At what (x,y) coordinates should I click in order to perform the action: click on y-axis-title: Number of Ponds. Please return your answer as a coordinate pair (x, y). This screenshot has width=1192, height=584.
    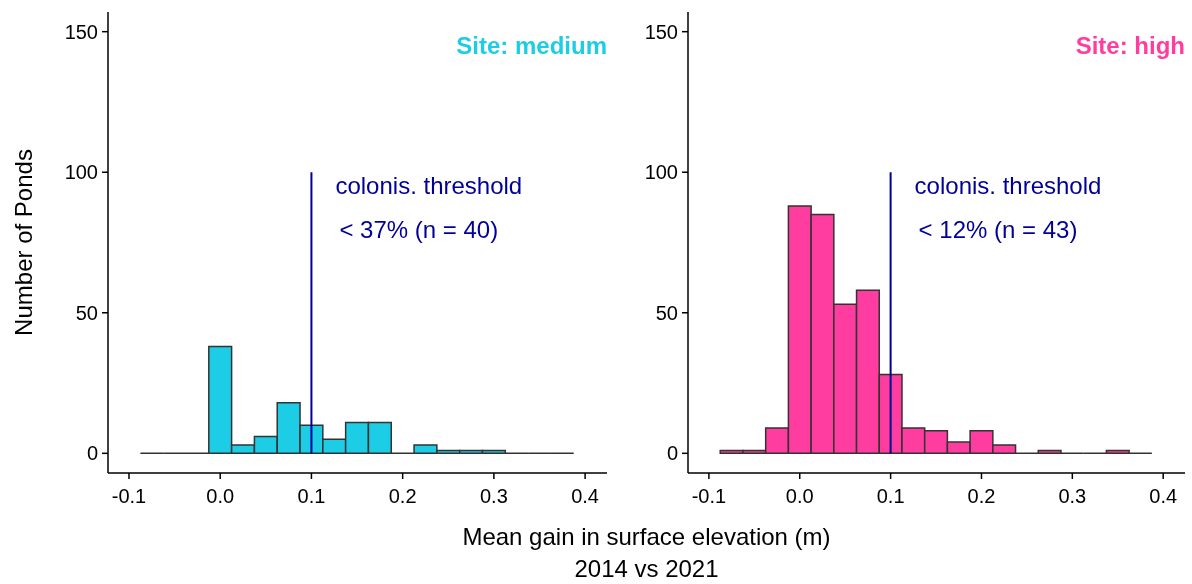
    Looking at the image, I should click on (23, 242).